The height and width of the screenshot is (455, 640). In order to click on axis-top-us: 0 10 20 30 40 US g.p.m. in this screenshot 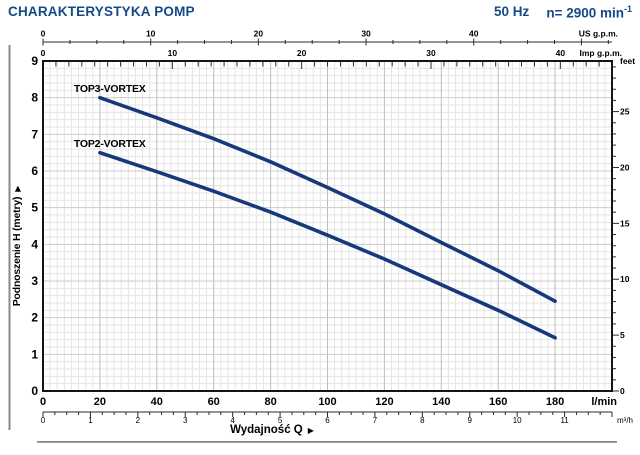, I will do `click(329, 37)`.